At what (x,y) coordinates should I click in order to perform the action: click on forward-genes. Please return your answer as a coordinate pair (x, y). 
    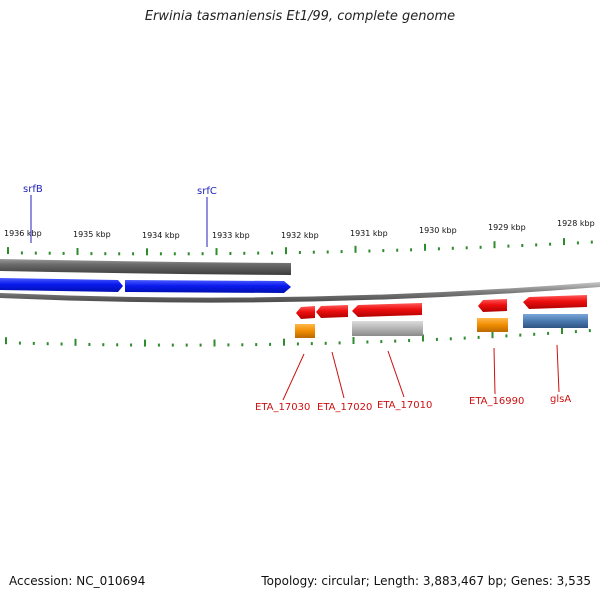
    Looking at the image, I should click on (145, 285).